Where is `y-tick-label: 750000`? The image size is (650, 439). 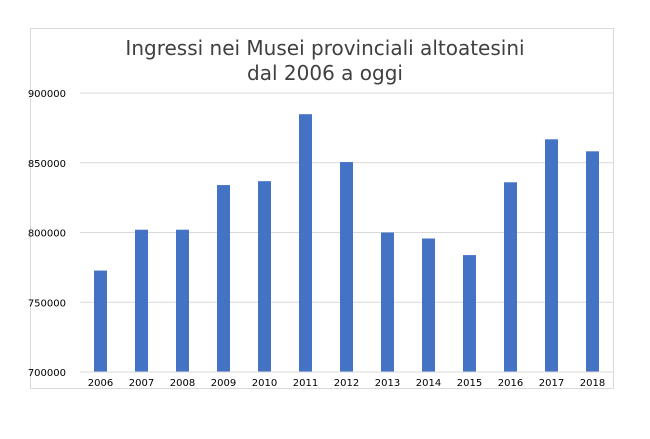
y-tick-label: 750000 is located at coordinates (47, 303).